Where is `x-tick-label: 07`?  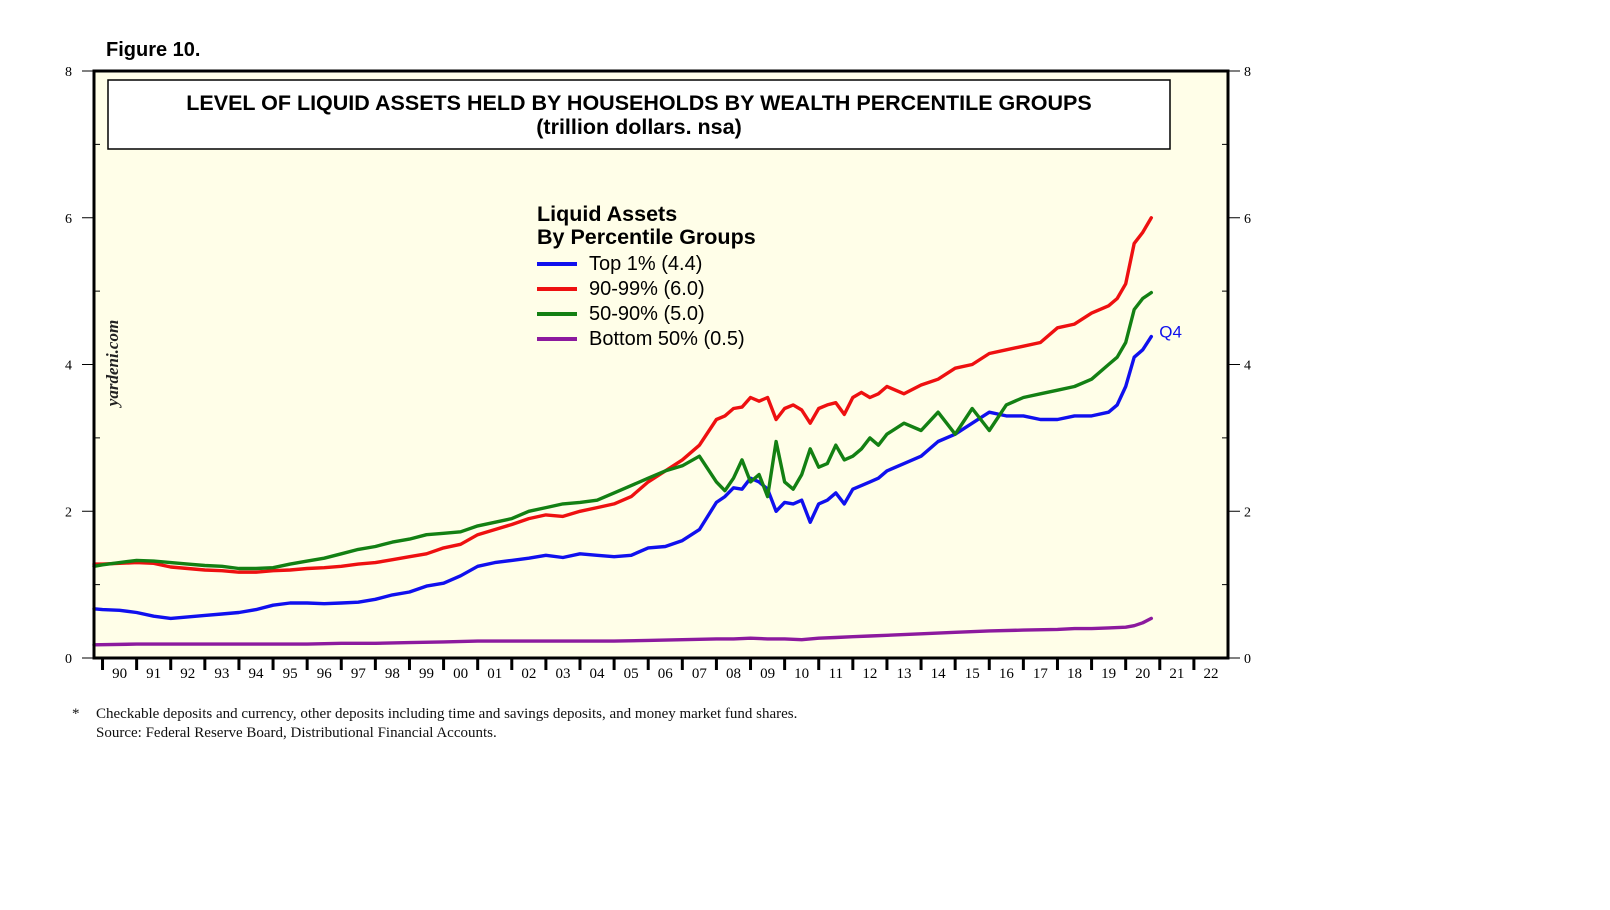
x-tick-label: 07 is located at coordinates (700, 674).